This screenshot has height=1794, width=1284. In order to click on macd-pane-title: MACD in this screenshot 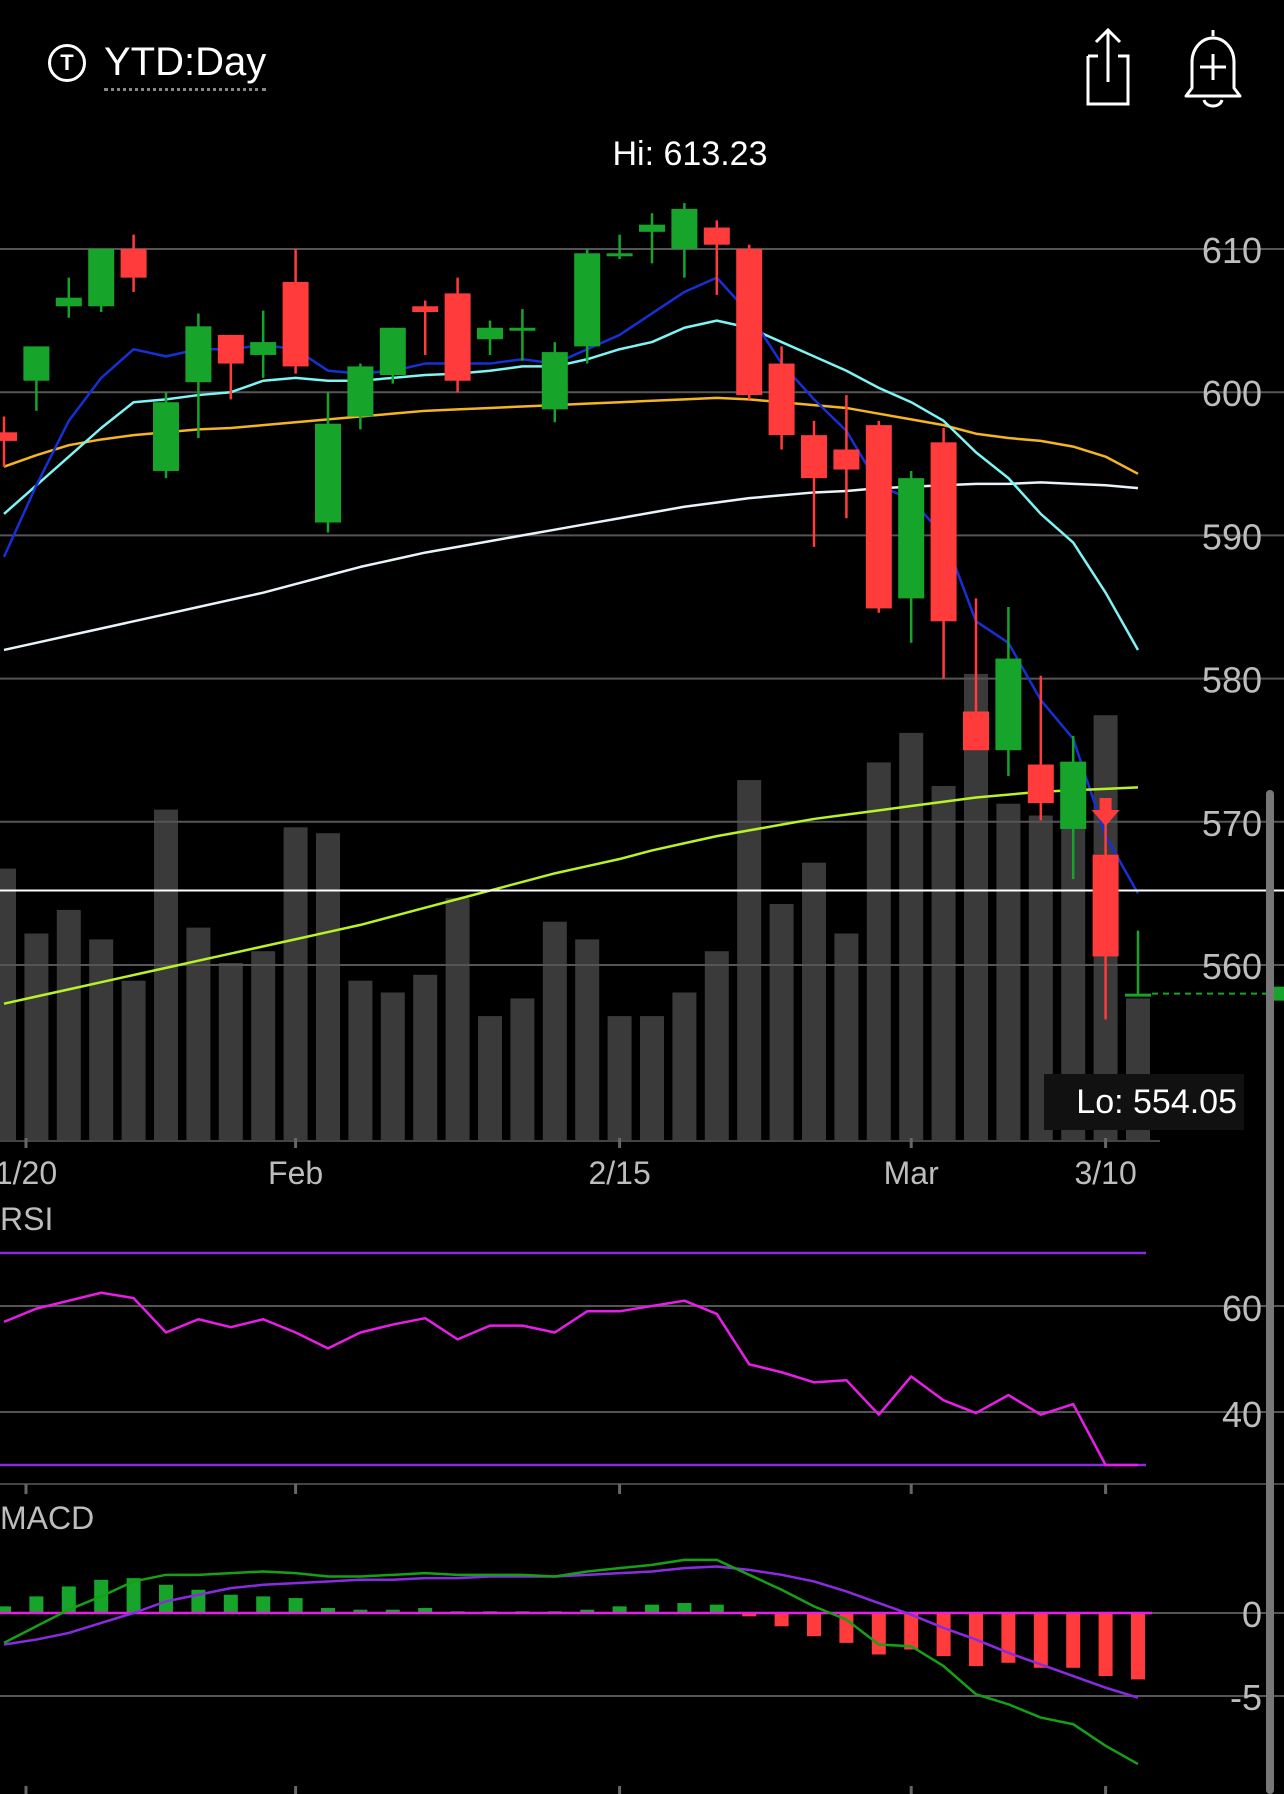, I will do `click(47, 1518)`.